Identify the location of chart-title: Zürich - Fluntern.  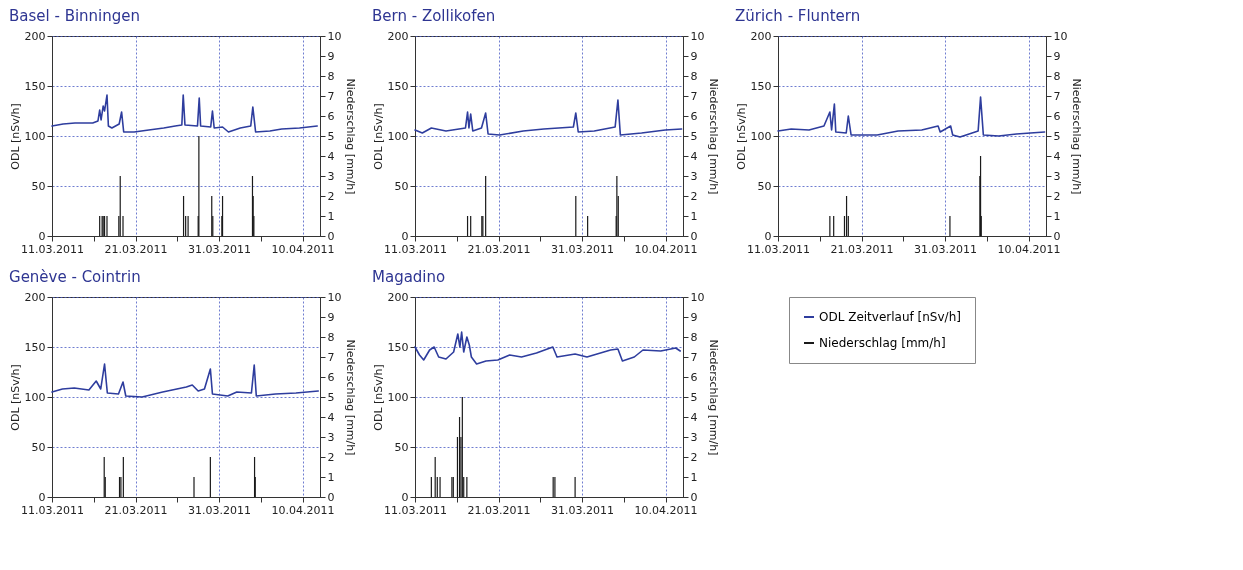
(798, 16).